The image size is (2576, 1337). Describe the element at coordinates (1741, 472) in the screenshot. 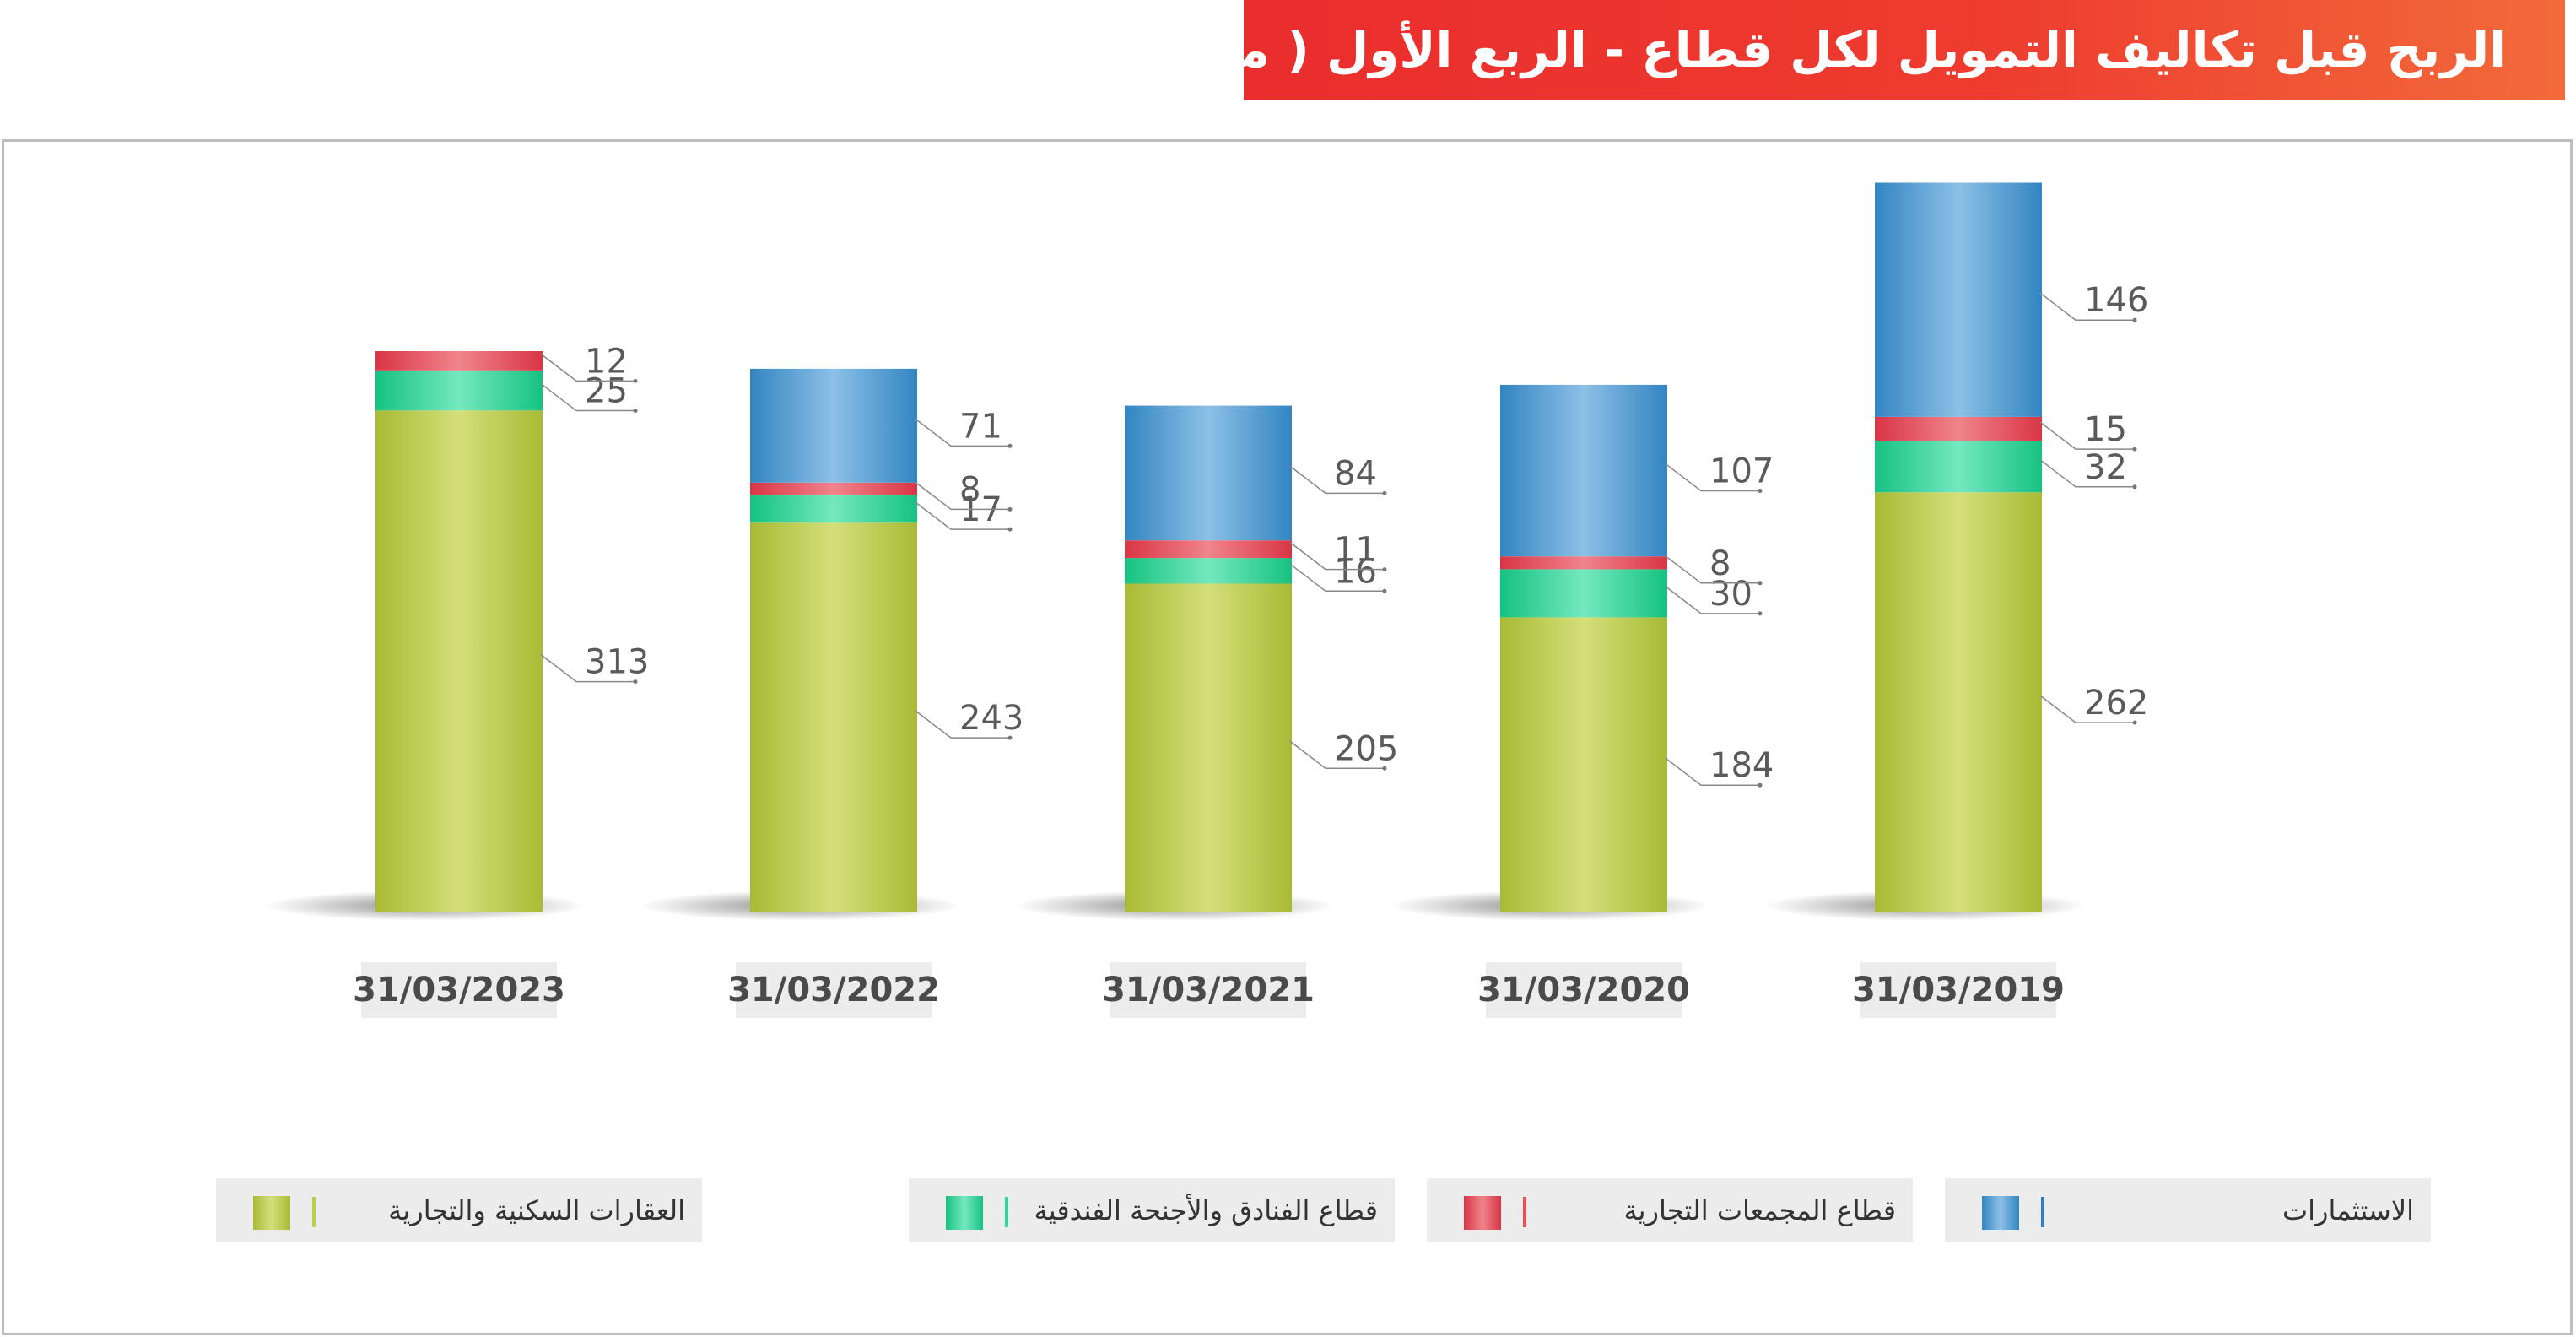

I see `value-label-investments: 107` at that location.